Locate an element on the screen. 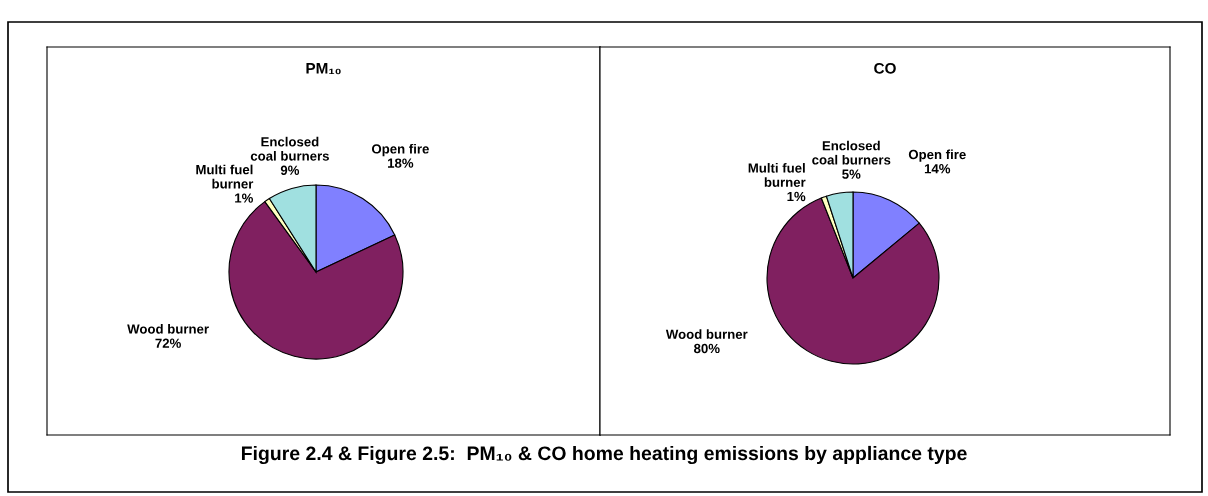  caption: Figure 2.4 & Figure 2.5: PM₁₀ & CO home heating emissions by appliance type is located at coordinates (604, 455).